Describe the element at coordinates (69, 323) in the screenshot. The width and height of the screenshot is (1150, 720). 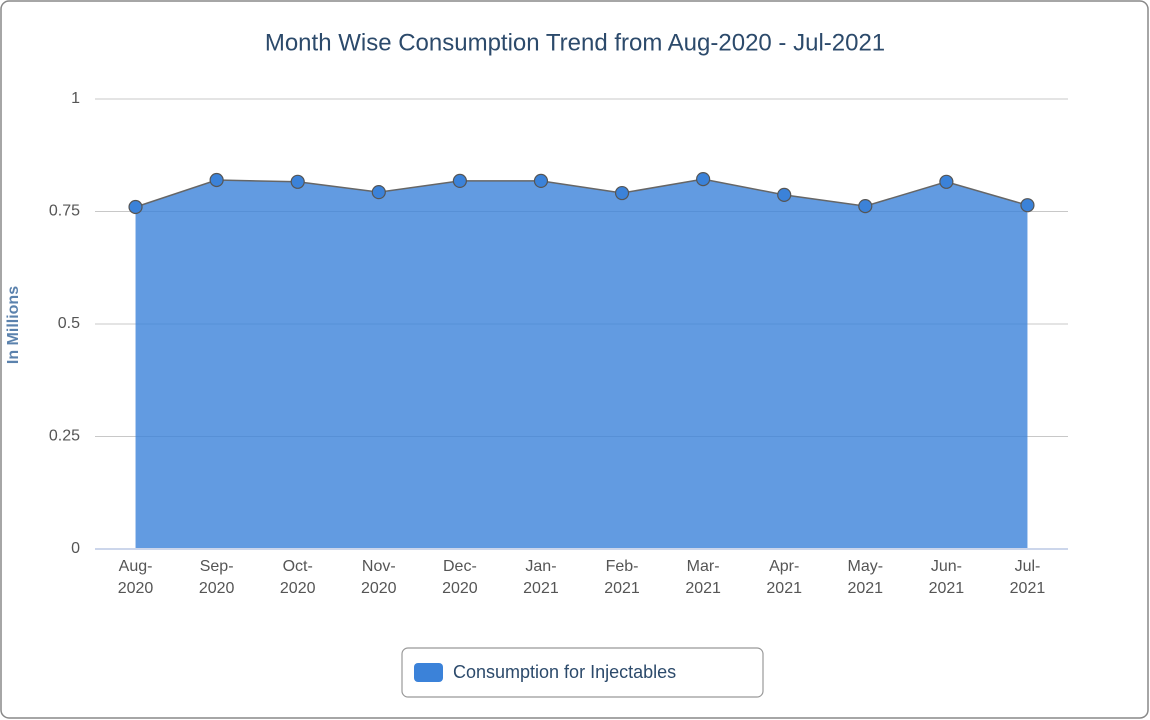
I see `y-tick-label: 0.5` at that location.